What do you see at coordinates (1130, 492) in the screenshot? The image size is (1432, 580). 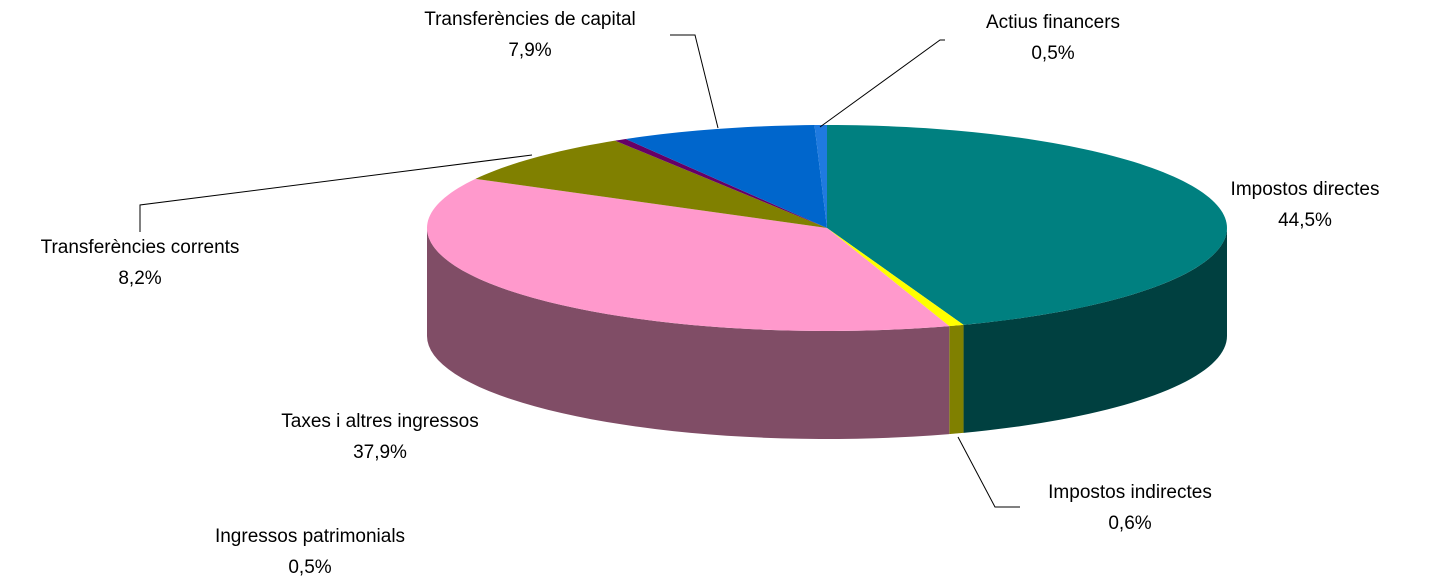 I see `slice-label: Impostos indirectes` at bounding box center [1130, 492].